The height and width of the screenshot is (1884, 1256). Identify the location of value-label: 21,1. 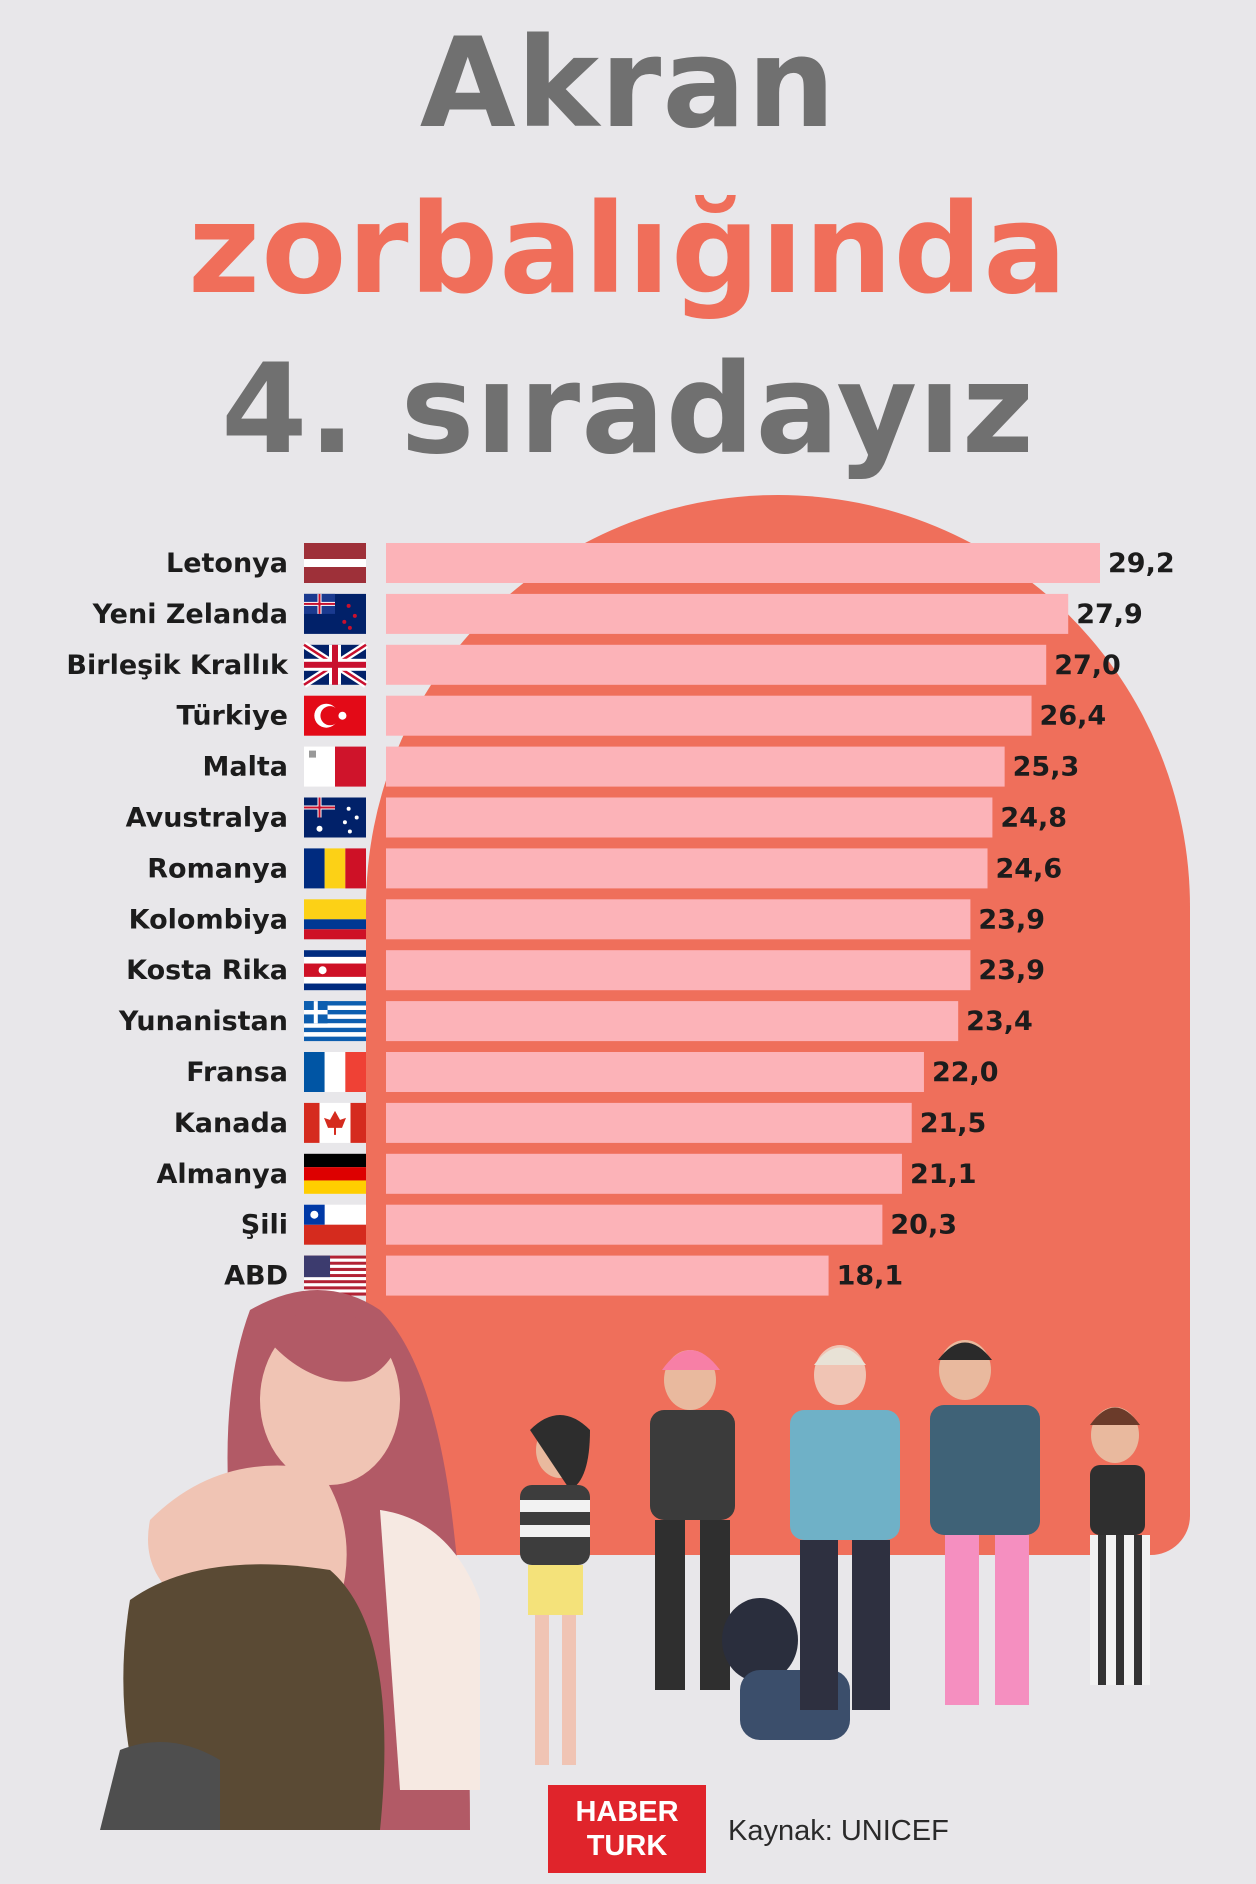
(943, 1174).